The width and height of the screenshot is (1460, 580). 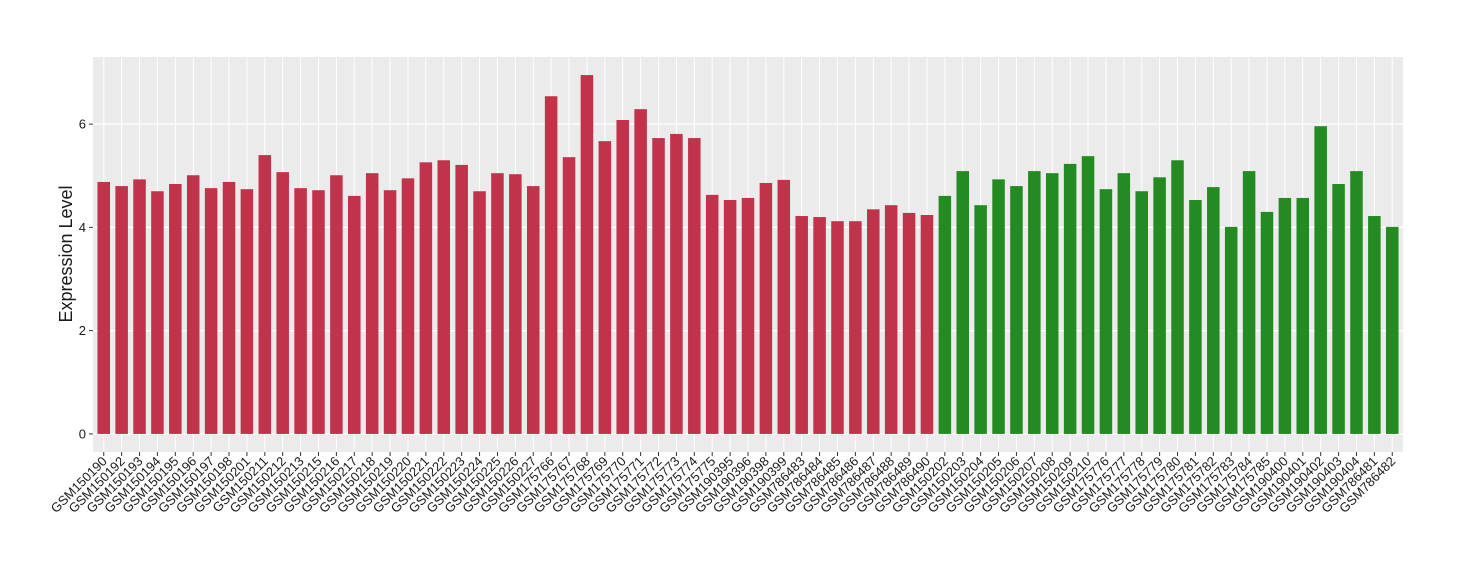 What do you see at coordinates (66, 253) in the screenshot?
I see `y-axis-label: Expression Level` at bounding box center [66, 253].